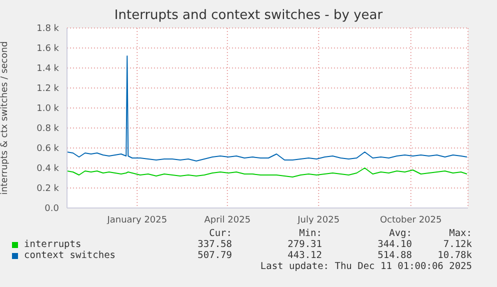 This screenshot has height=287, width=497. I want to click on x-tick-label: April 2025, so click(227, 220).